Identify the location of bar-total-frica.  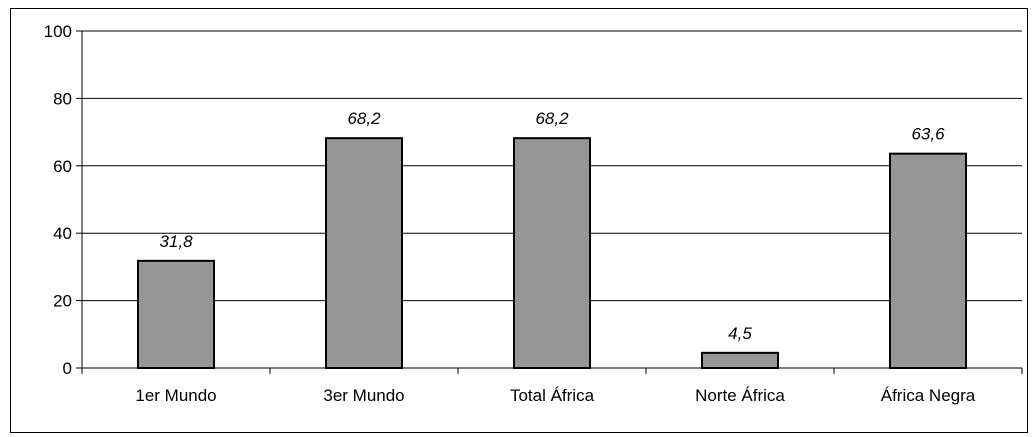
(552, 253).